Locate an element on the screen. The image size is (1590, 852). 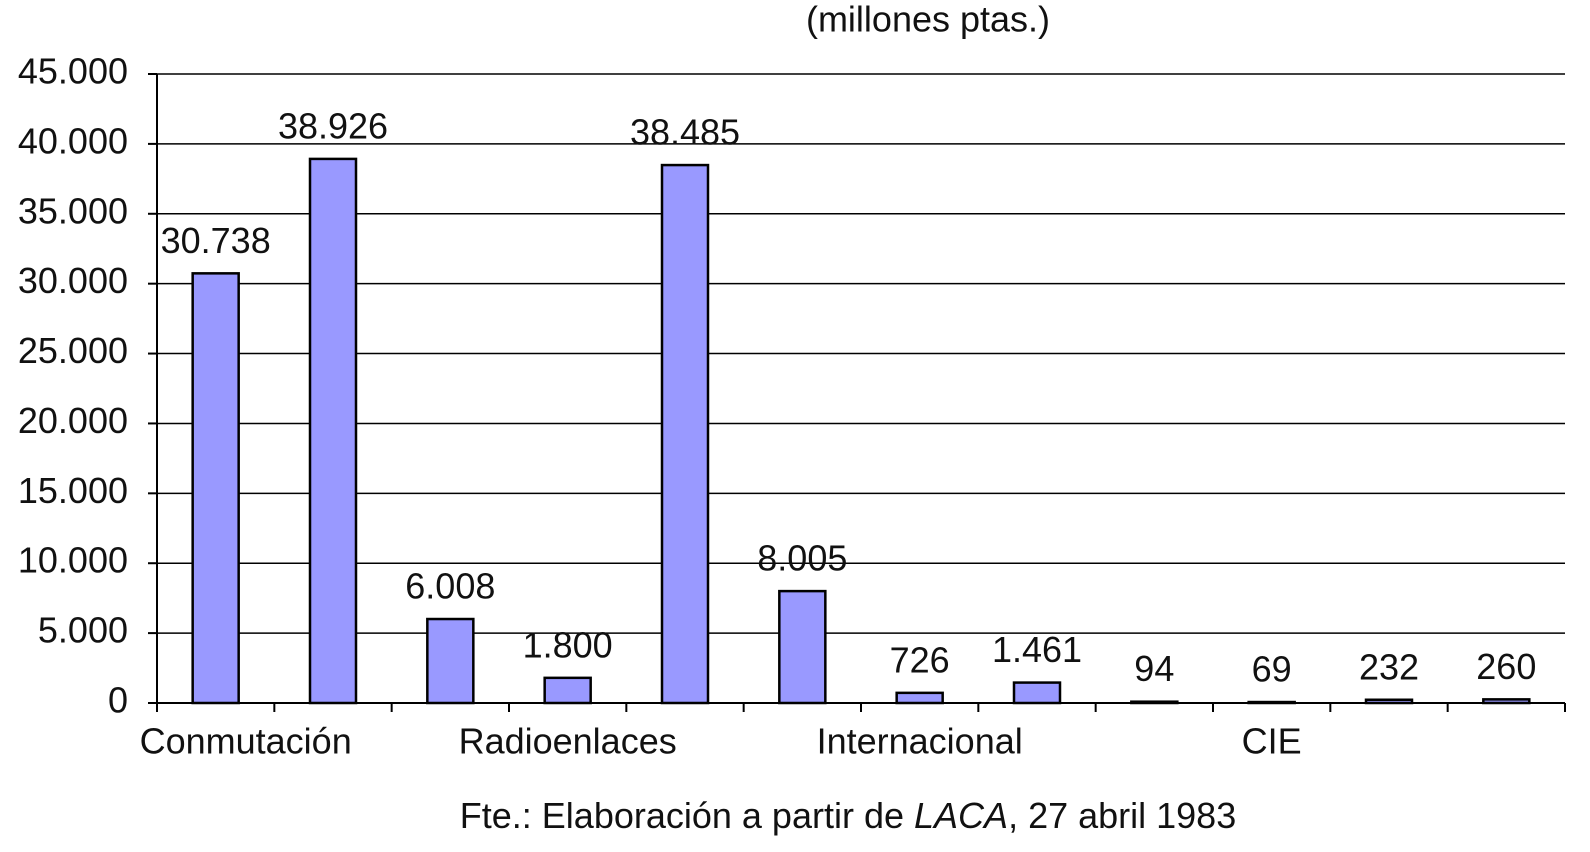
y-tick-label: 0 is located at coordinates (118, 700).